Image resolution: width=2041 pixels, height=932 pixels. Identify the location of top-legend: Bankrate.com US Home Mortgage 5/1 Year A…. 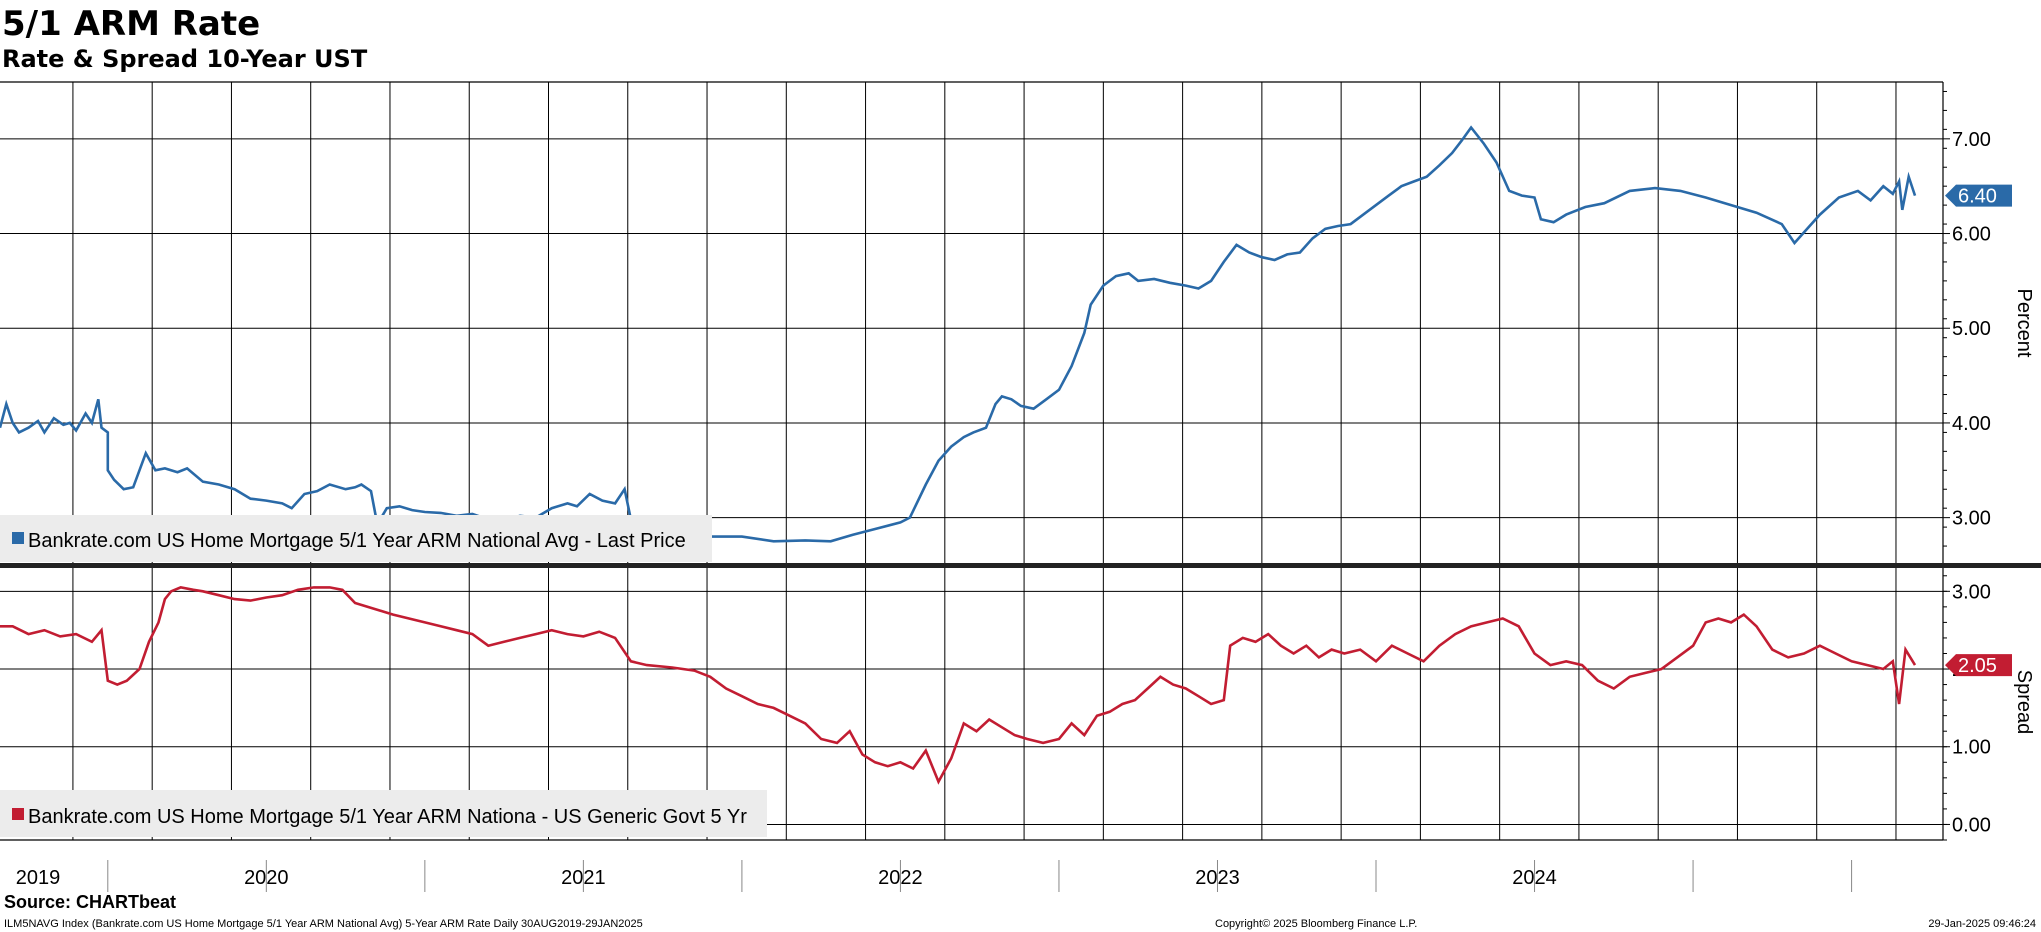
(356, 538).